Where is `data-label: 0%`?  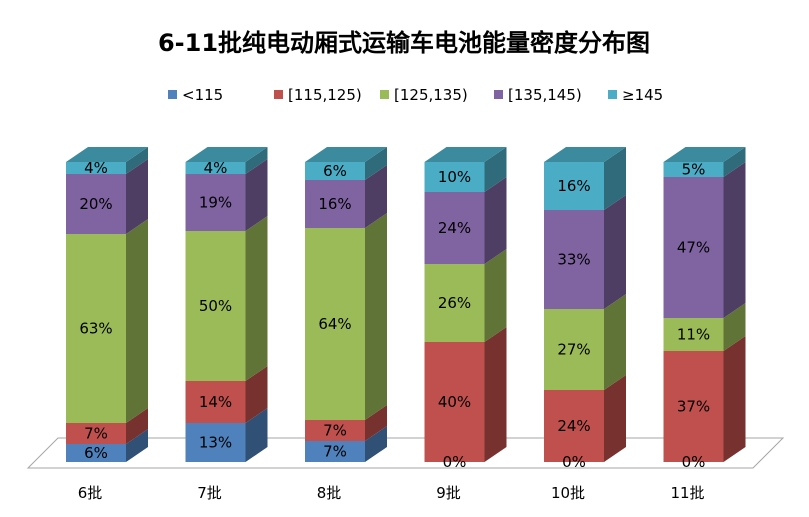
data-label: 0% is located at coordinates (694, 462).